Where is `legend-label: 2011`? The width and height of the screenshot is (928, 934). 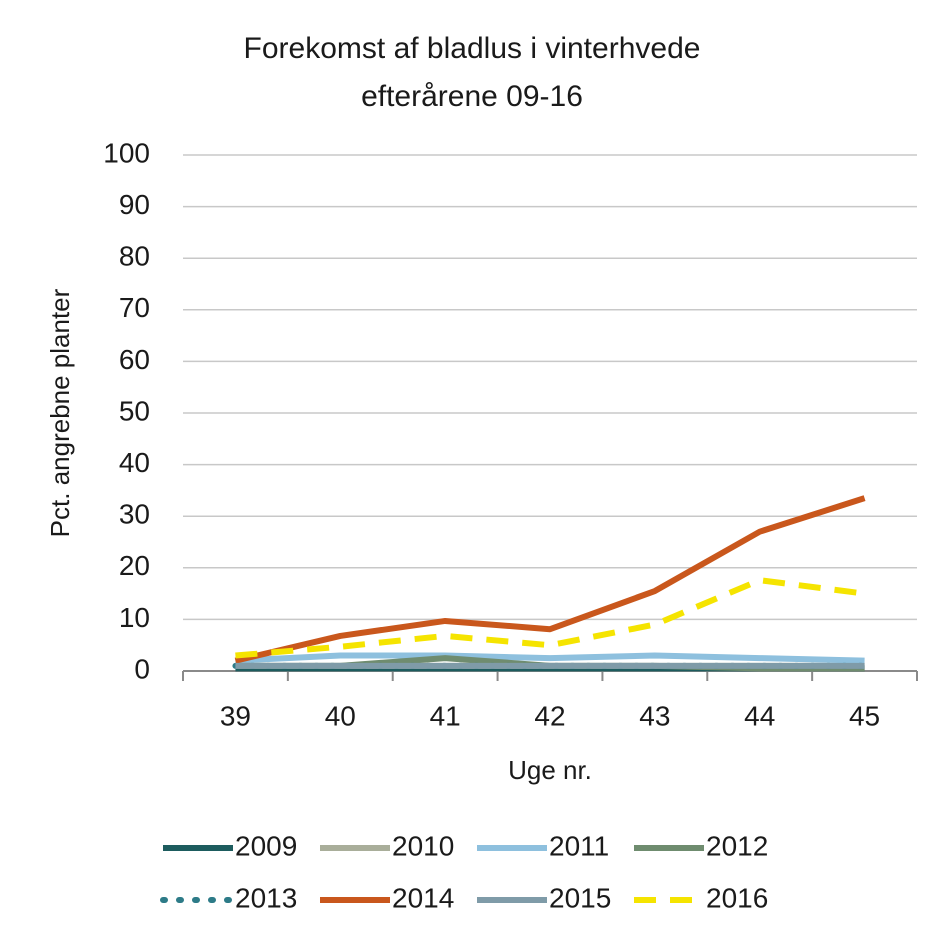 legend-label: 2011 is located at coordinates (579, 845).